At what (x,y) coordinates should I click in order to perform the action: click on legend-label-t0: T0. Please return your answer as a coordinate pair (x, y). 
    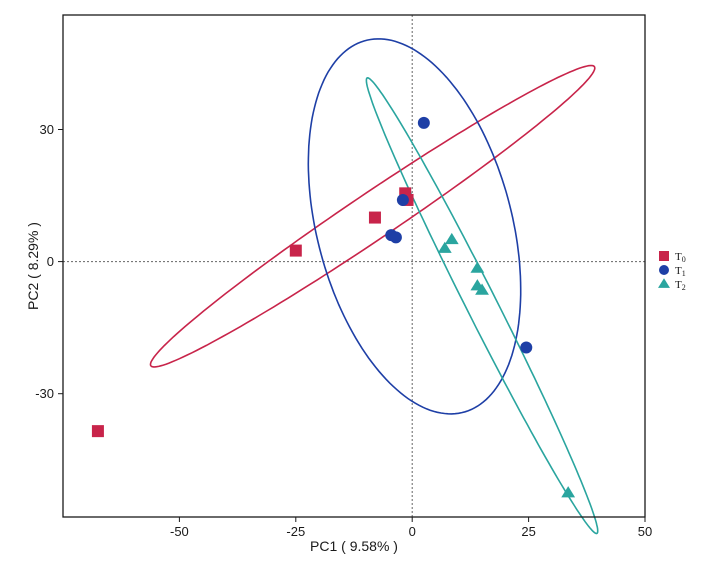
    Looking at the image, I should click on (680, 257).